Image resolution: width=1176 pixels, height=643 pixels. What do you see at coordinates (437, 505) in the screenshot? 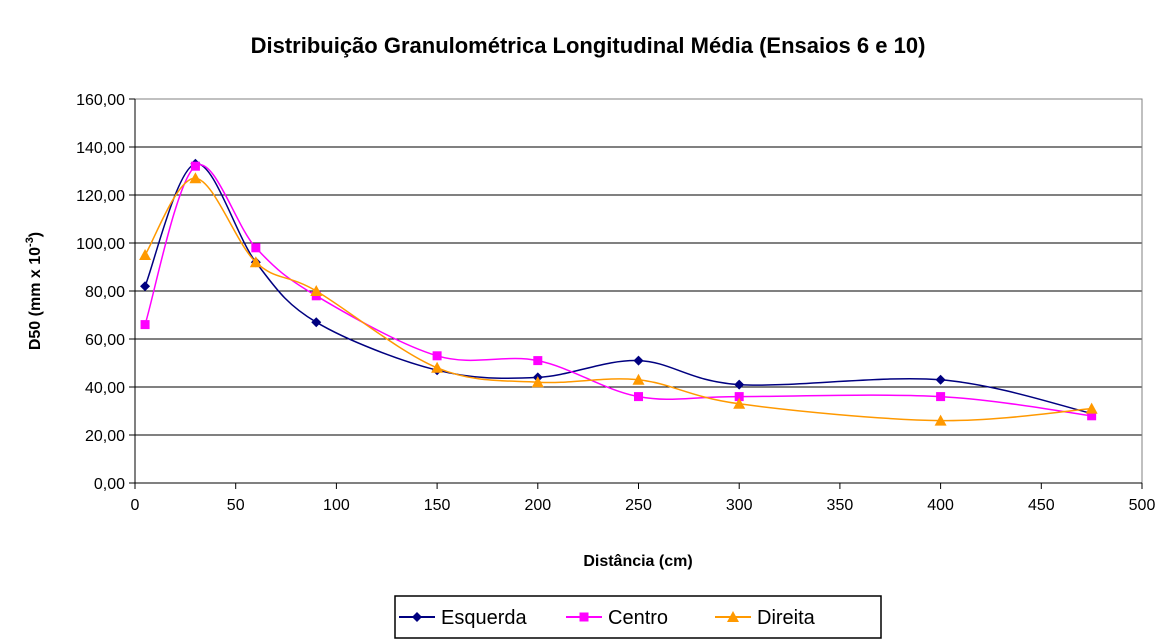
I see `x-tick-label: 150` at bounding box center [437, 505].